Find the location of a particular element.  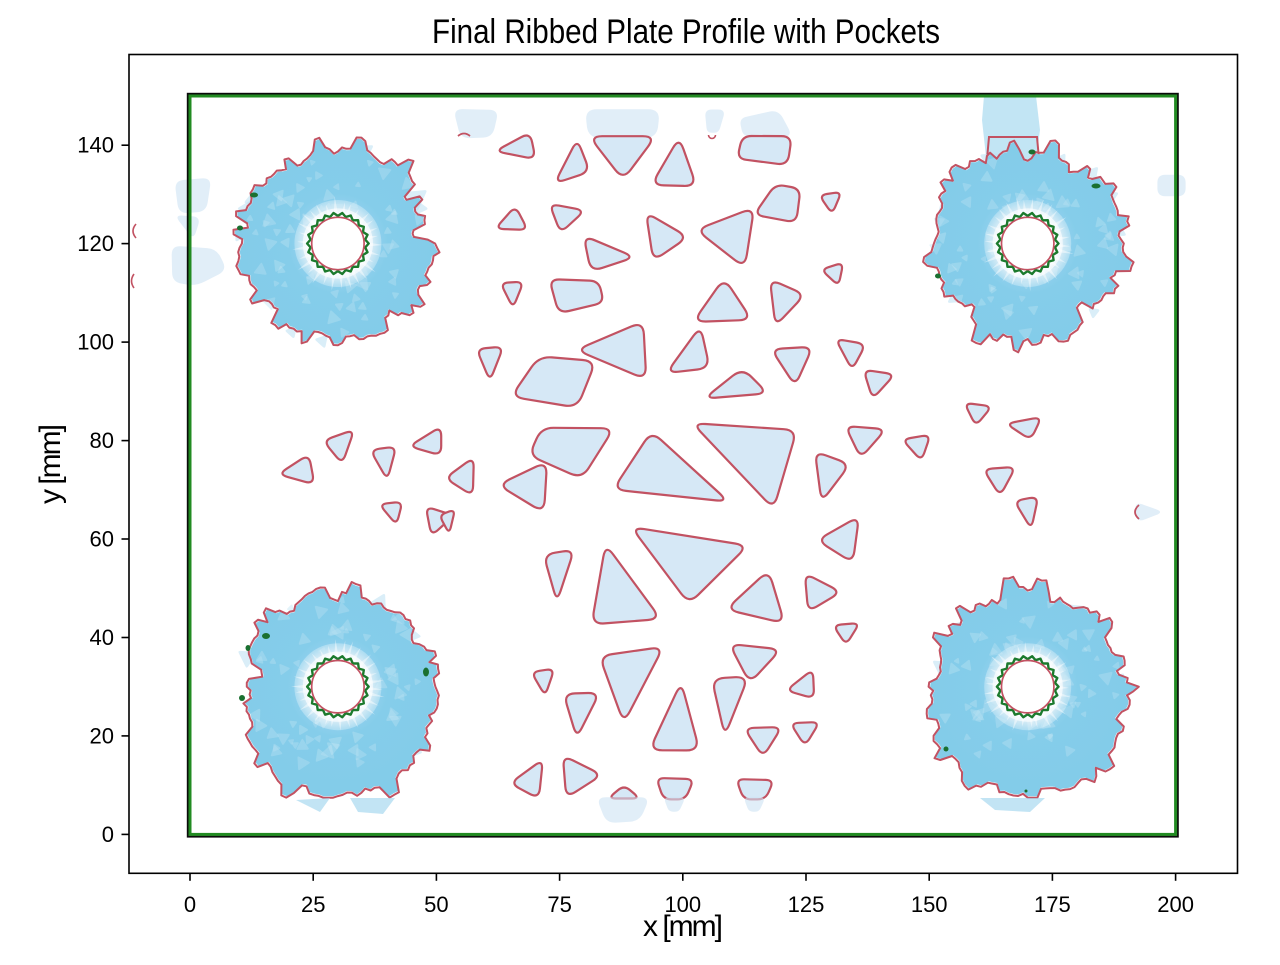

svg-text: y [mm] is located at coordinates (50, 464).